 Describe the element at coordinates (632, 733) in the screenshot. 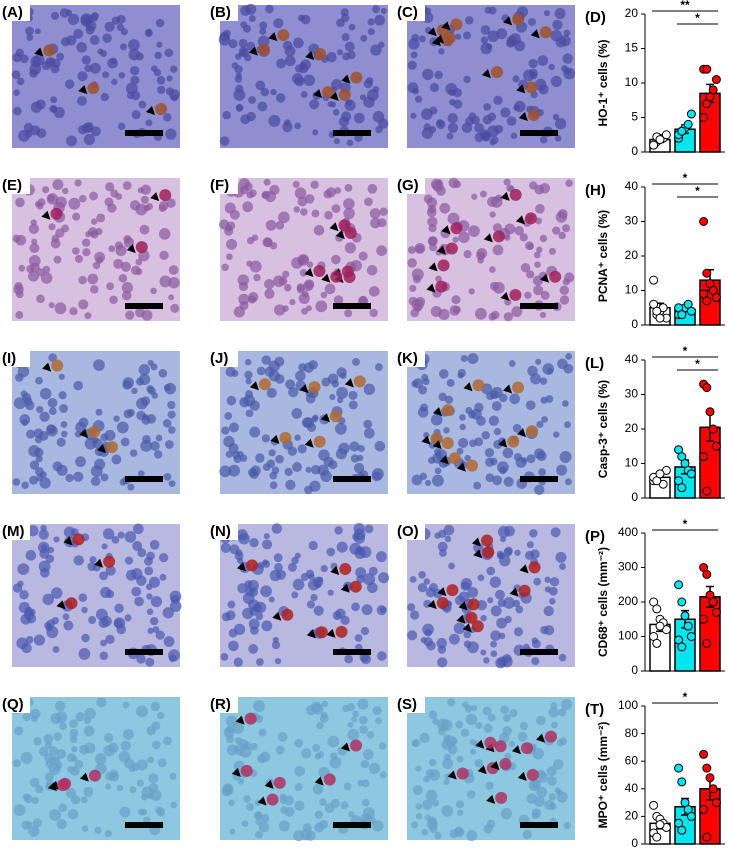

I see `y-tick-label: 80` at that location.